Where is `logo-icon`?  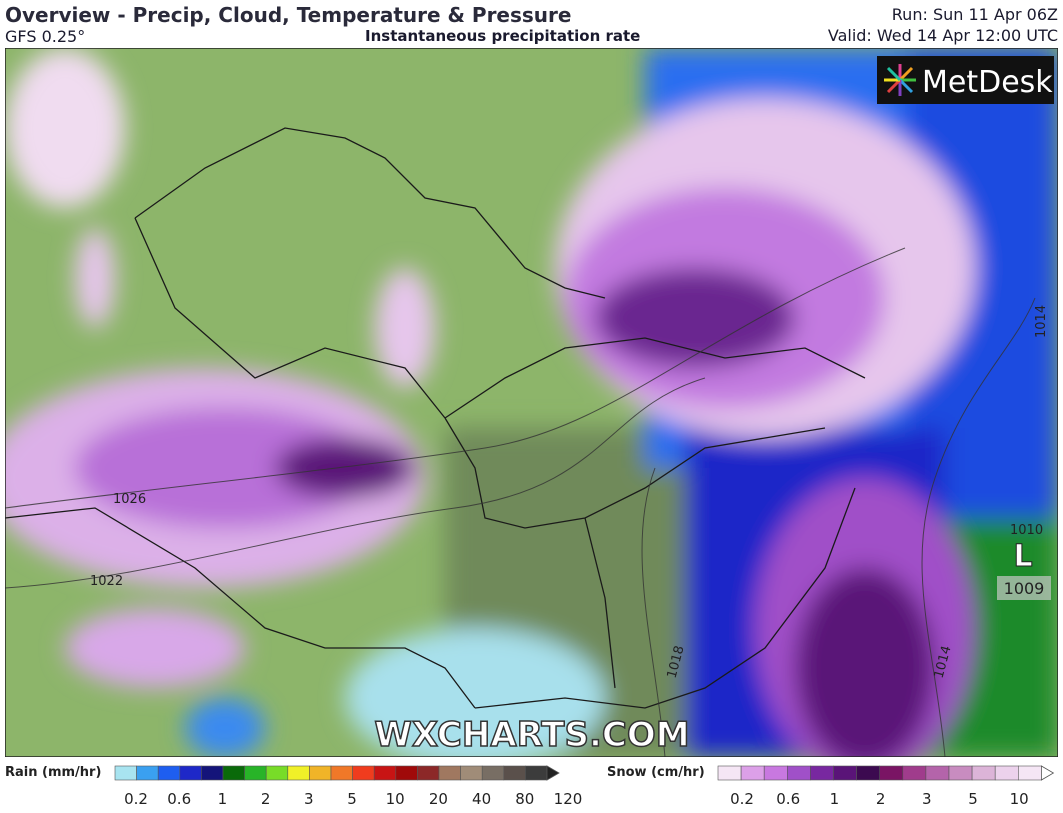
logo-icon is located at coordinates (900, 80).